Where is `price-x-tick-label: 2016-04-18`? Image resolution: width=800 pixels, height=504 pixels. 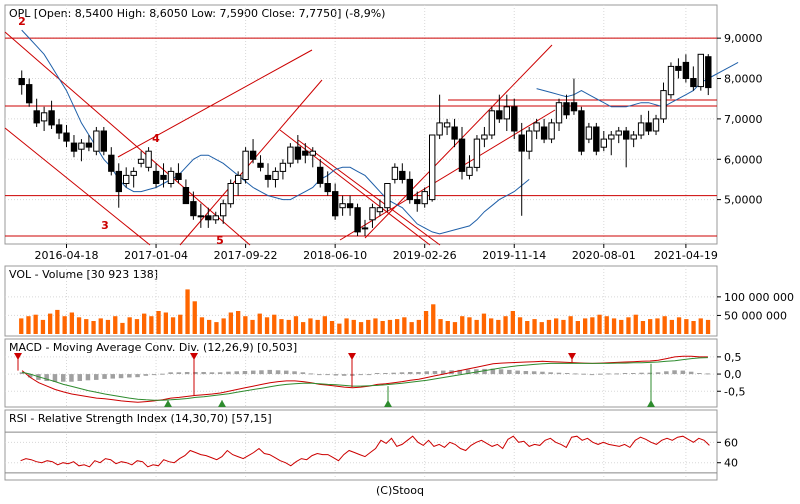
price-x-tick-label: 2016-04-18 is located at coordinates (67, 255).